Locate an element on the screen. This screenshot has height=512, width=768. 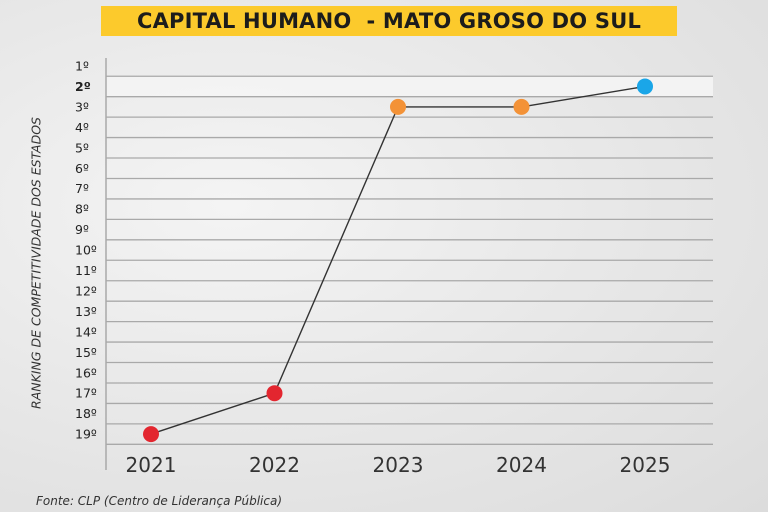
y-tick-label: 3º is located at coordinates (82, 106).